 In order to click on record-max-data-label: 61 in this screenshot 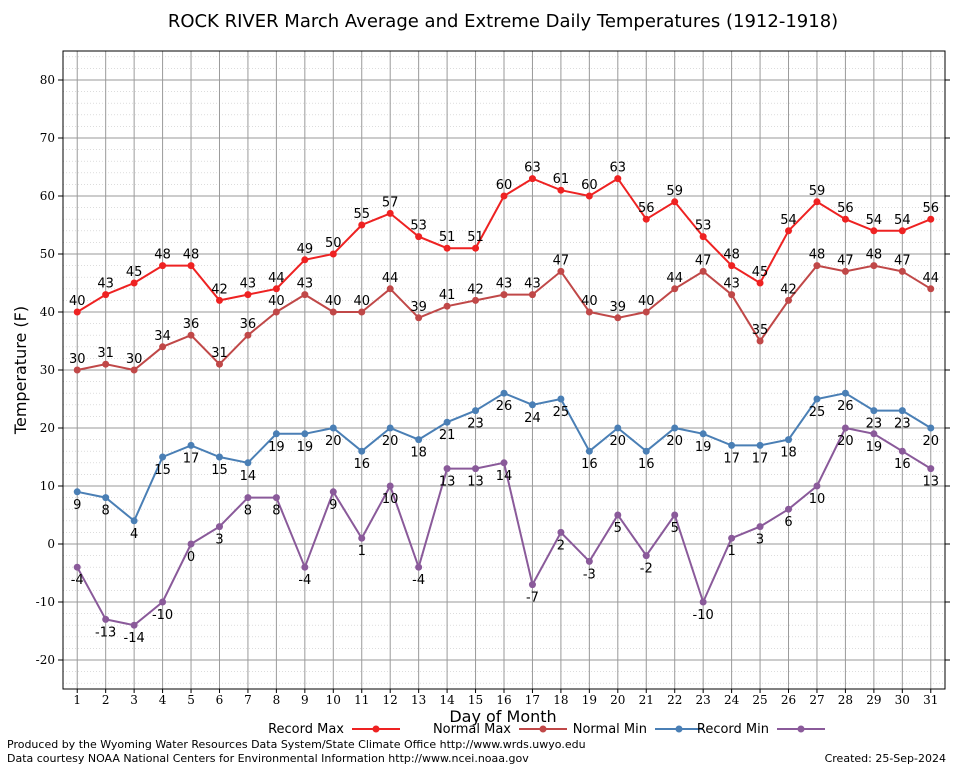, I will do `click(561, 179)`.